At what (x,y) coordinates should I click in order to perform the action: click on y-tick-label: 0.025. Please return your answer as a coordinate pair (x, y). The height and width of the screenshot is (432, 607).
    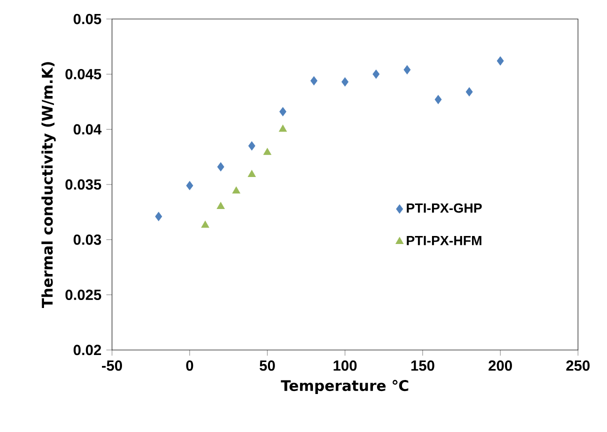
    Looking at the image, I should click on (83, 295).